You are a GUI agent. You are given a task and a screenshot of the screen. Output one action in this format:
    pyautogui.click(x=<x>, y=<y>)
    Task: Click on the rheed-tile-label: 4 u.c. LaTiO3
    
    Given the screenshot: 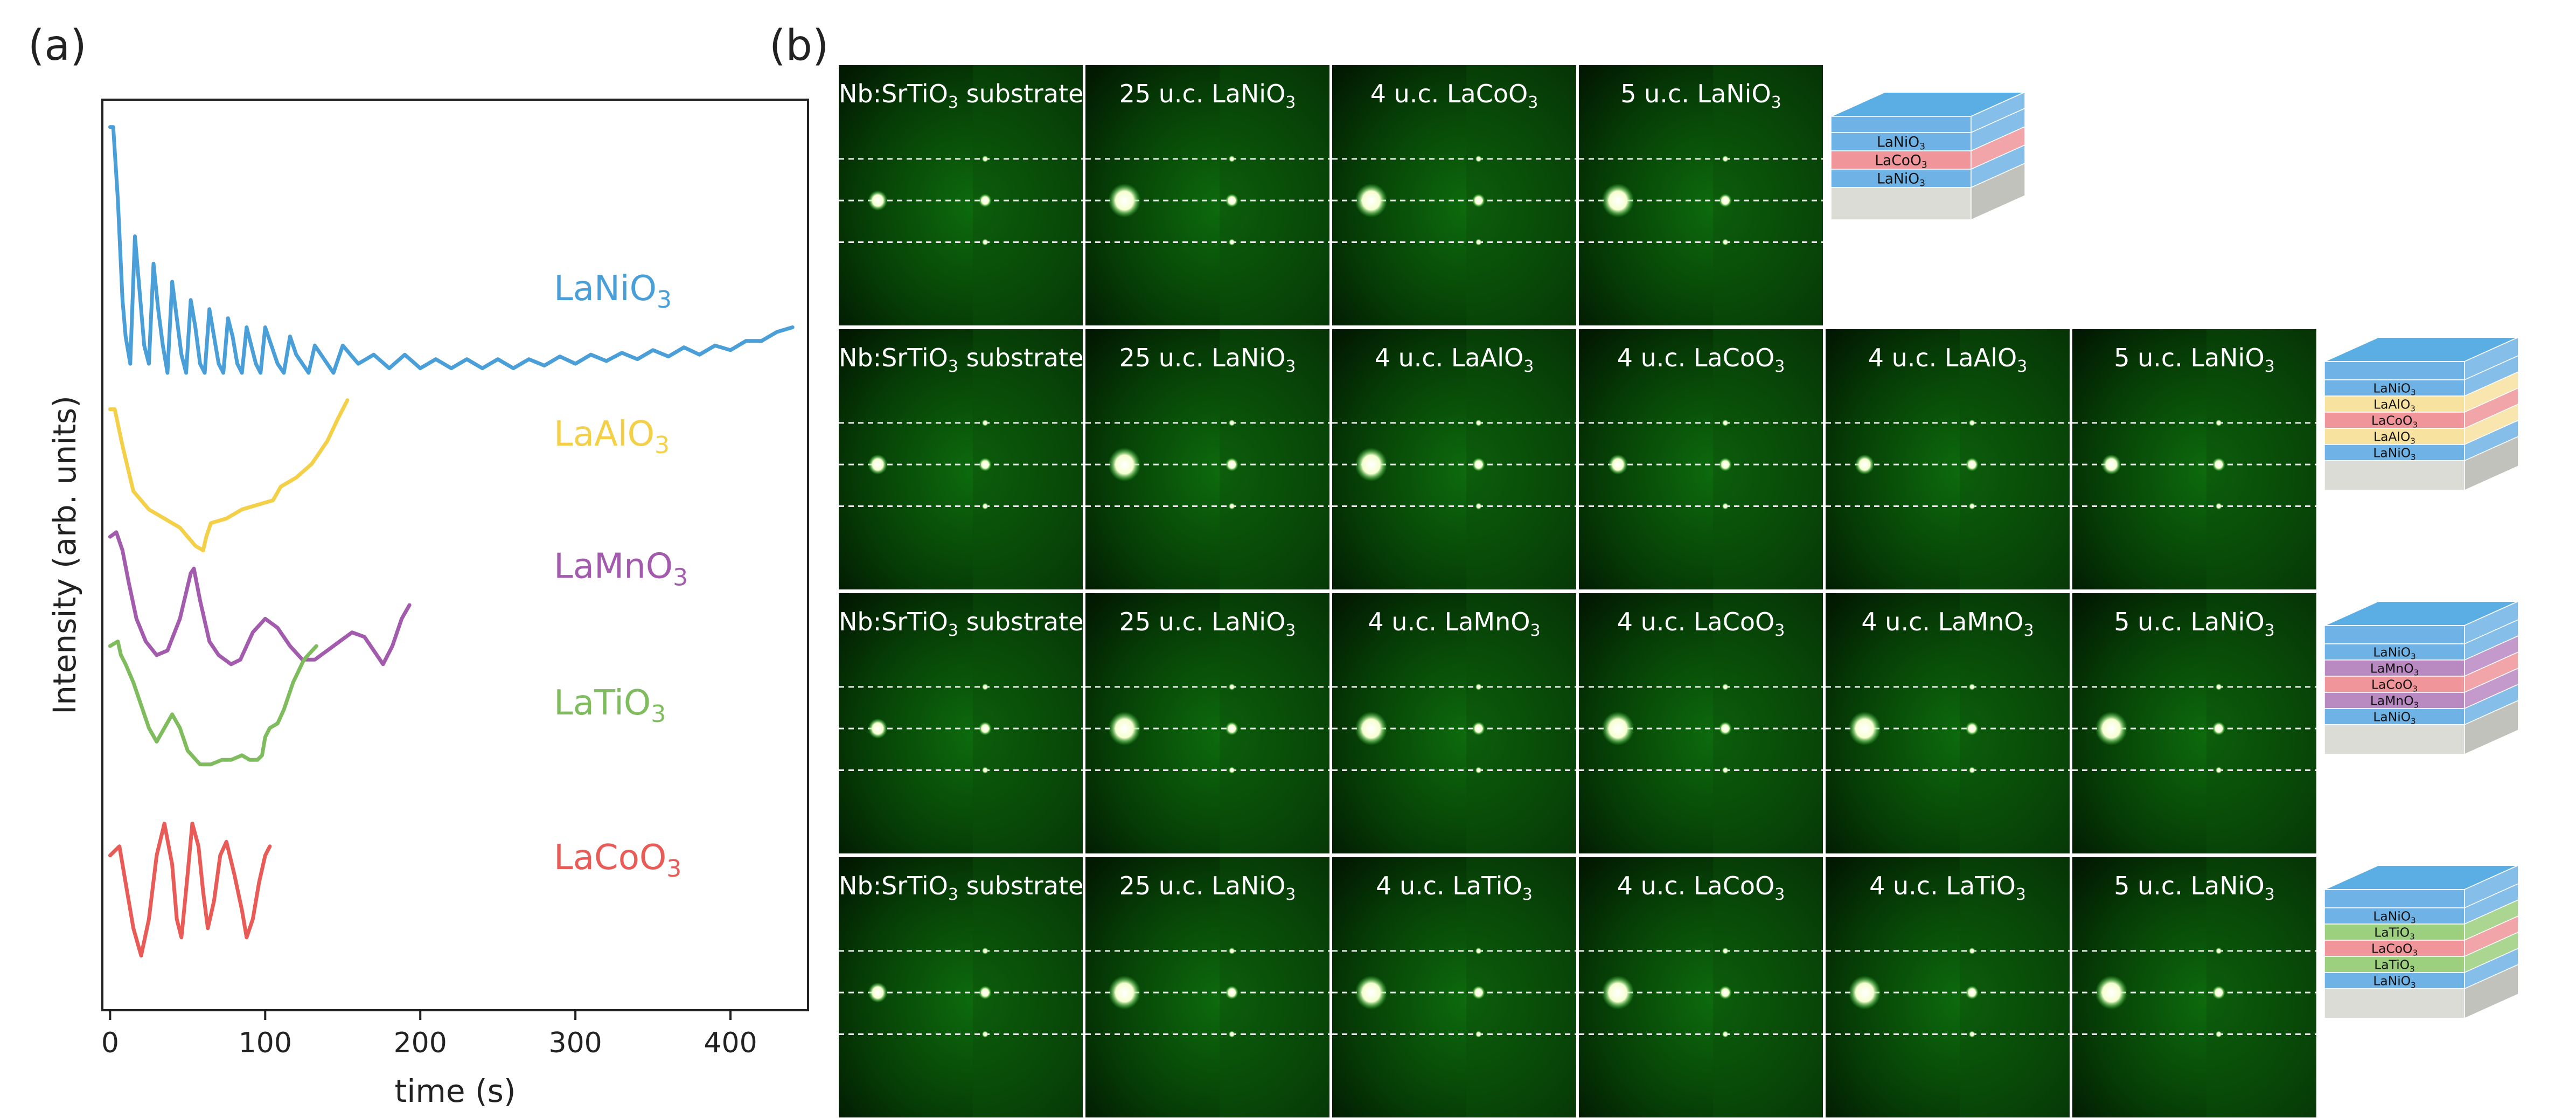 What is the action you would take?
    pyautogui.click(x=1948, y=888)
    